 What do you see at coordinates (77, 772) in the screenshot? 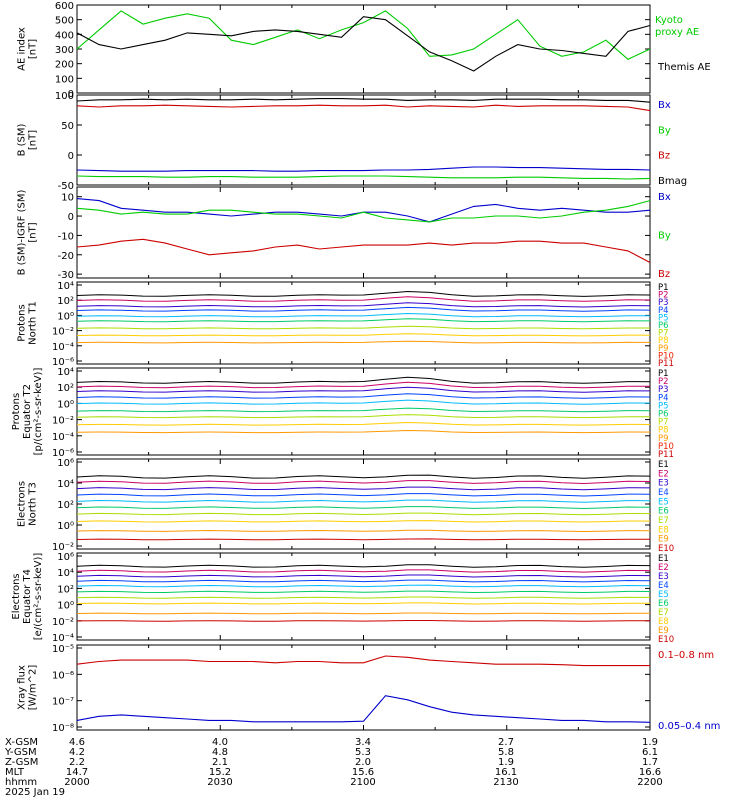
I see `footer-value-mlt: 14.7` at bounding box center [77, 772].